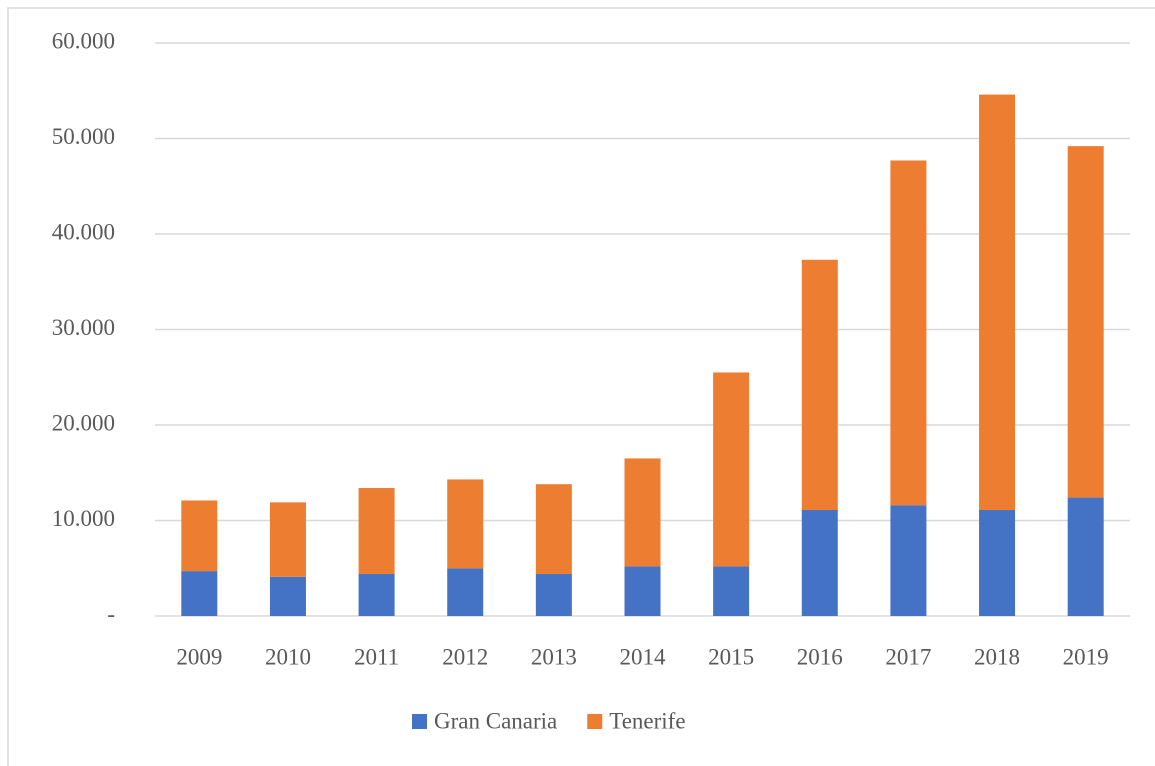  I want to click on x-tick-label: 2010, so click(288, 656).